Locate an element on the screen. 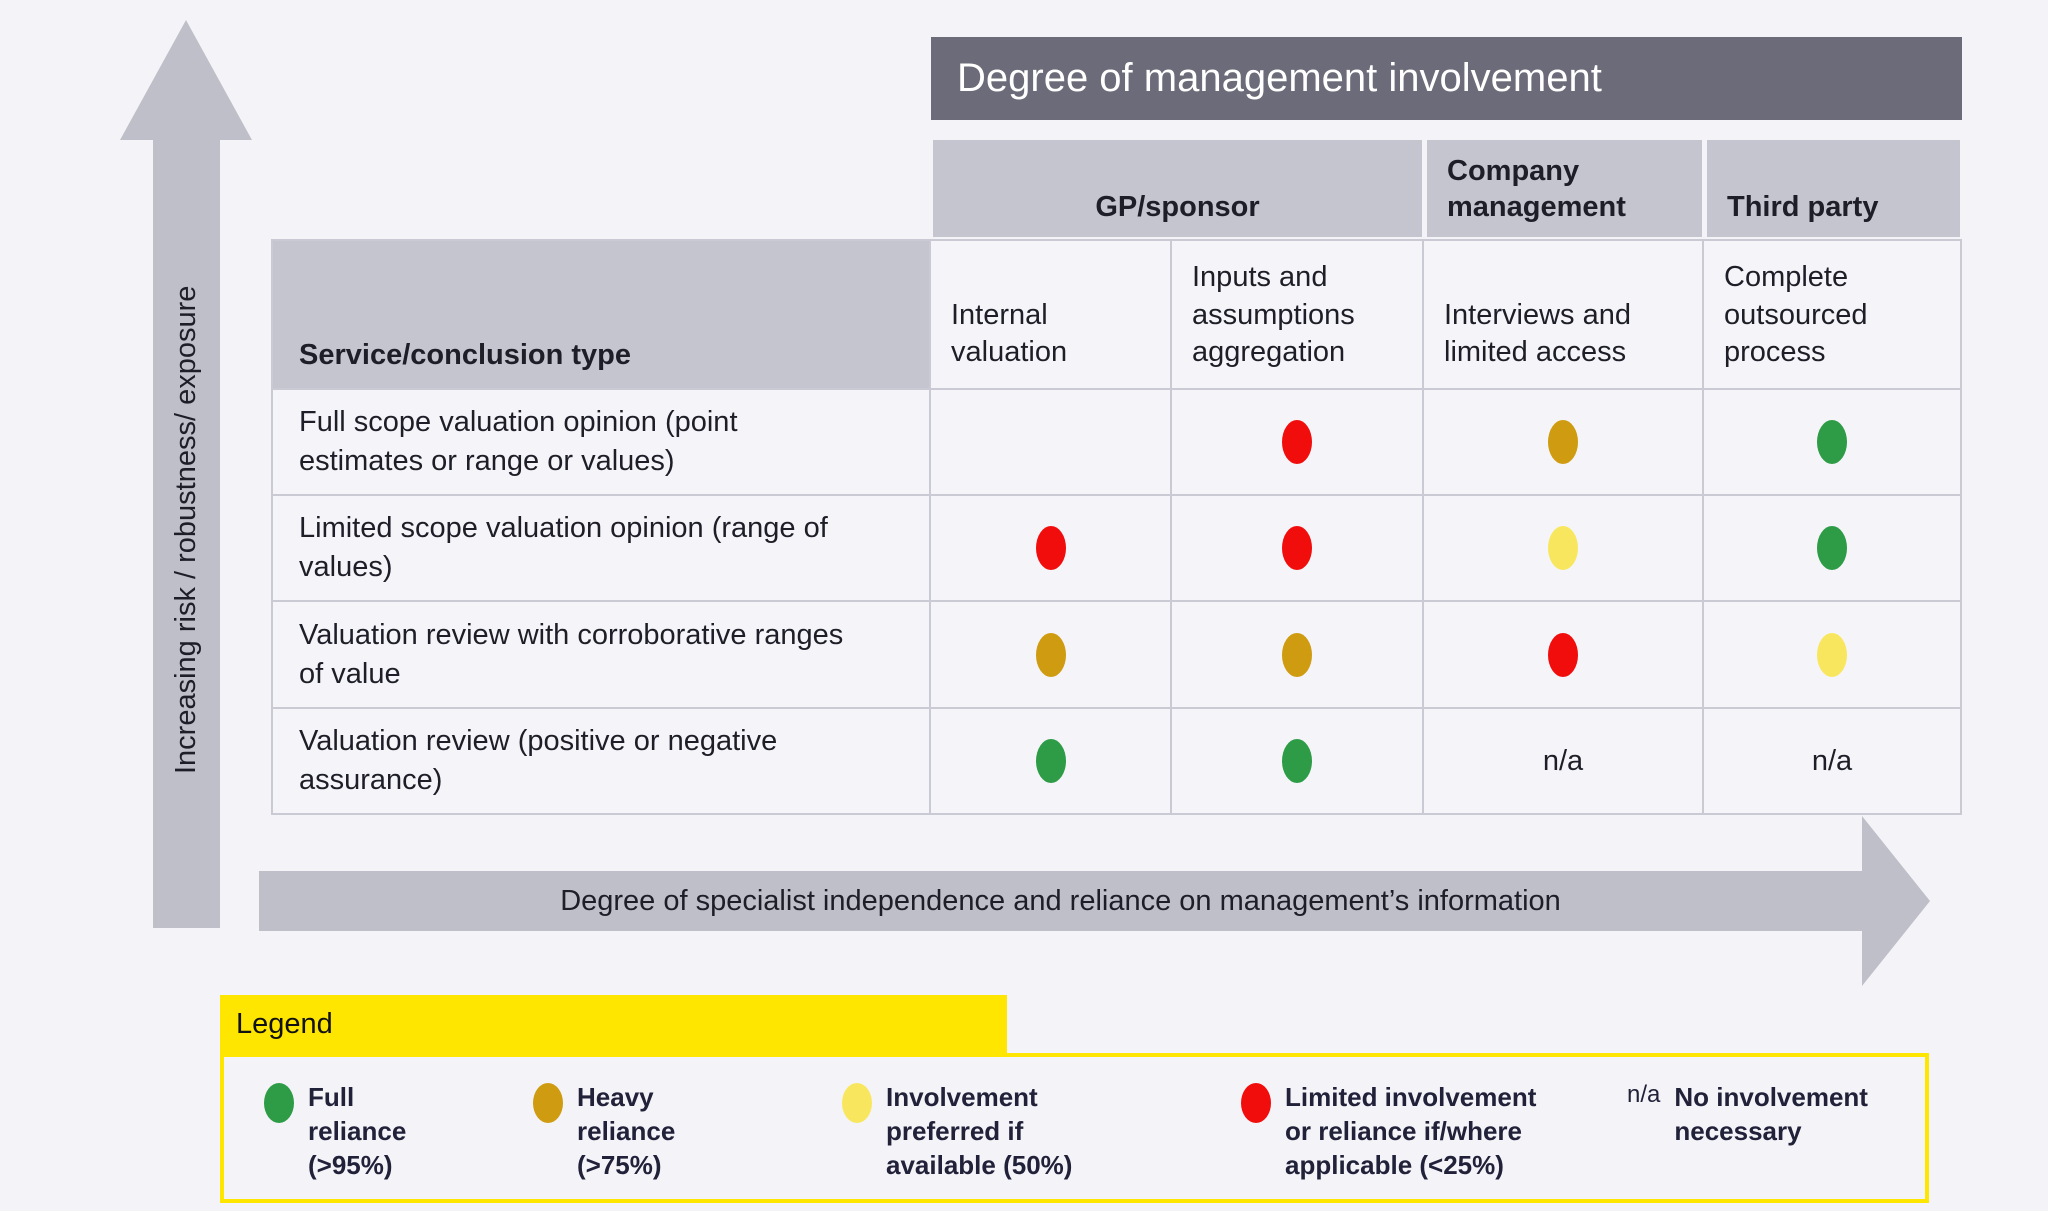 This screenshot has height=1211, width=2048. legend-title-bar: Legend is located at coordinates (613, 1024).